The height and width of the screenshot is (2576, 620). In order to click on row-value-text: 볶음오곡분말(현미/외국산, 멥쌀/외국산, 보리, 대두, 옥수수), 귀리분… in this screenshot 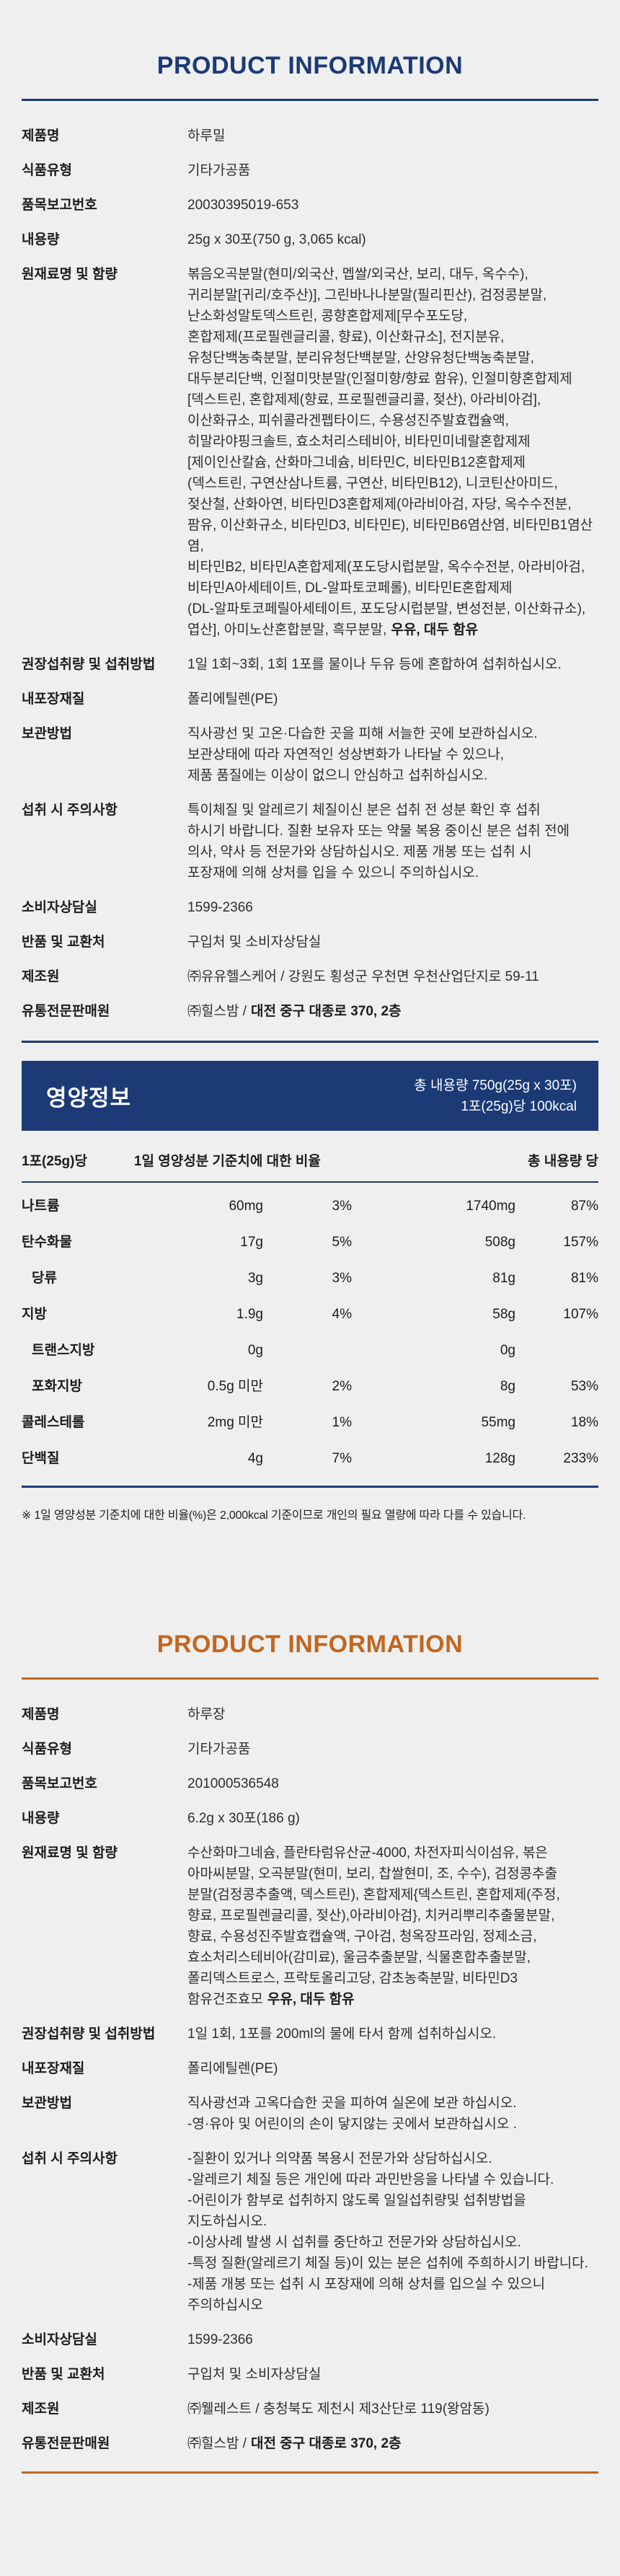, I will do `click(390, 452)`.